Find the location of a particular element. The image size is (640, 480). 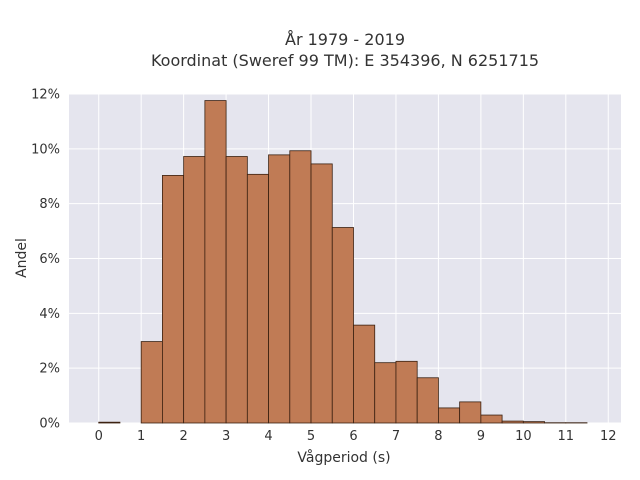

x-tick-label: 5 is located at coordinates (311, 436).